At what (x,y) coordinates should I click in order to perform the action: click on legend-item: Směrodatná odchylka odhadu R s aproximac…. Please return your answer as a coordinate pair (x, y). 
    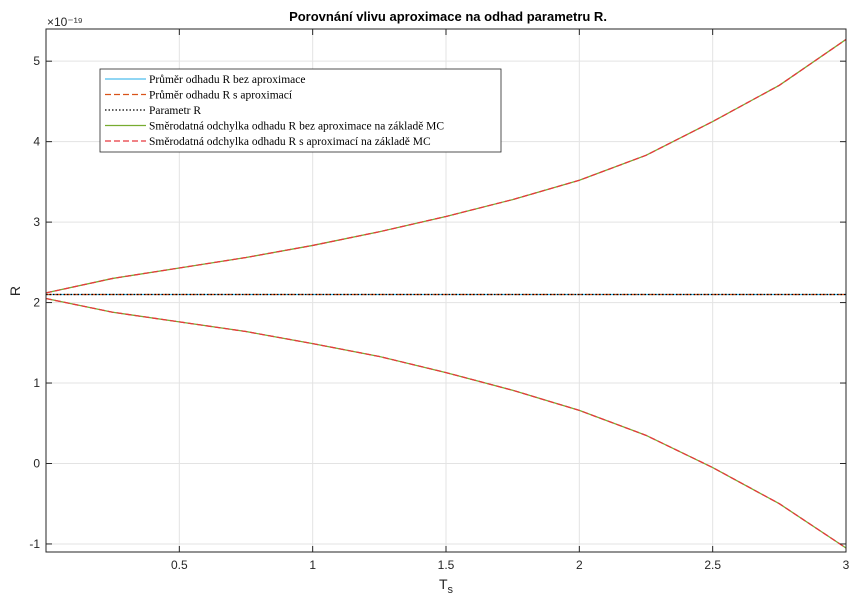
    Looking at the image, I should click on (268, 142).